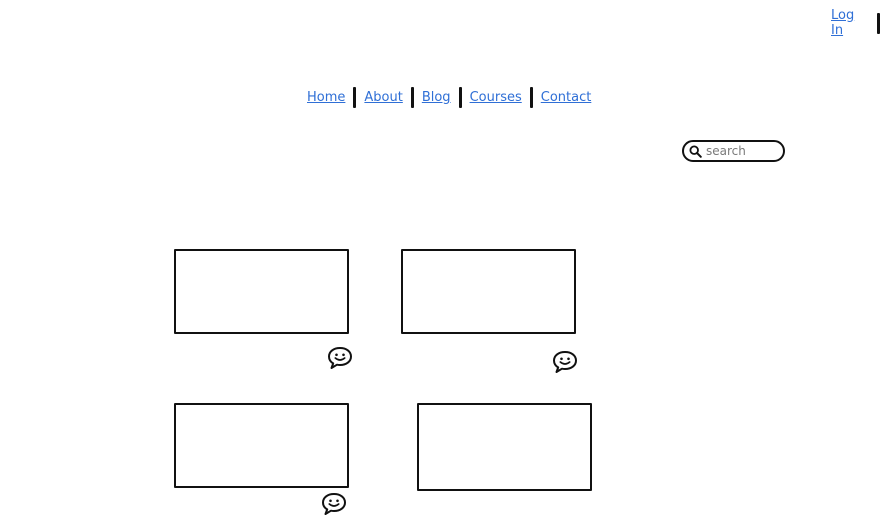  I want to click on nav-blog: Blog, so click(436, 97).